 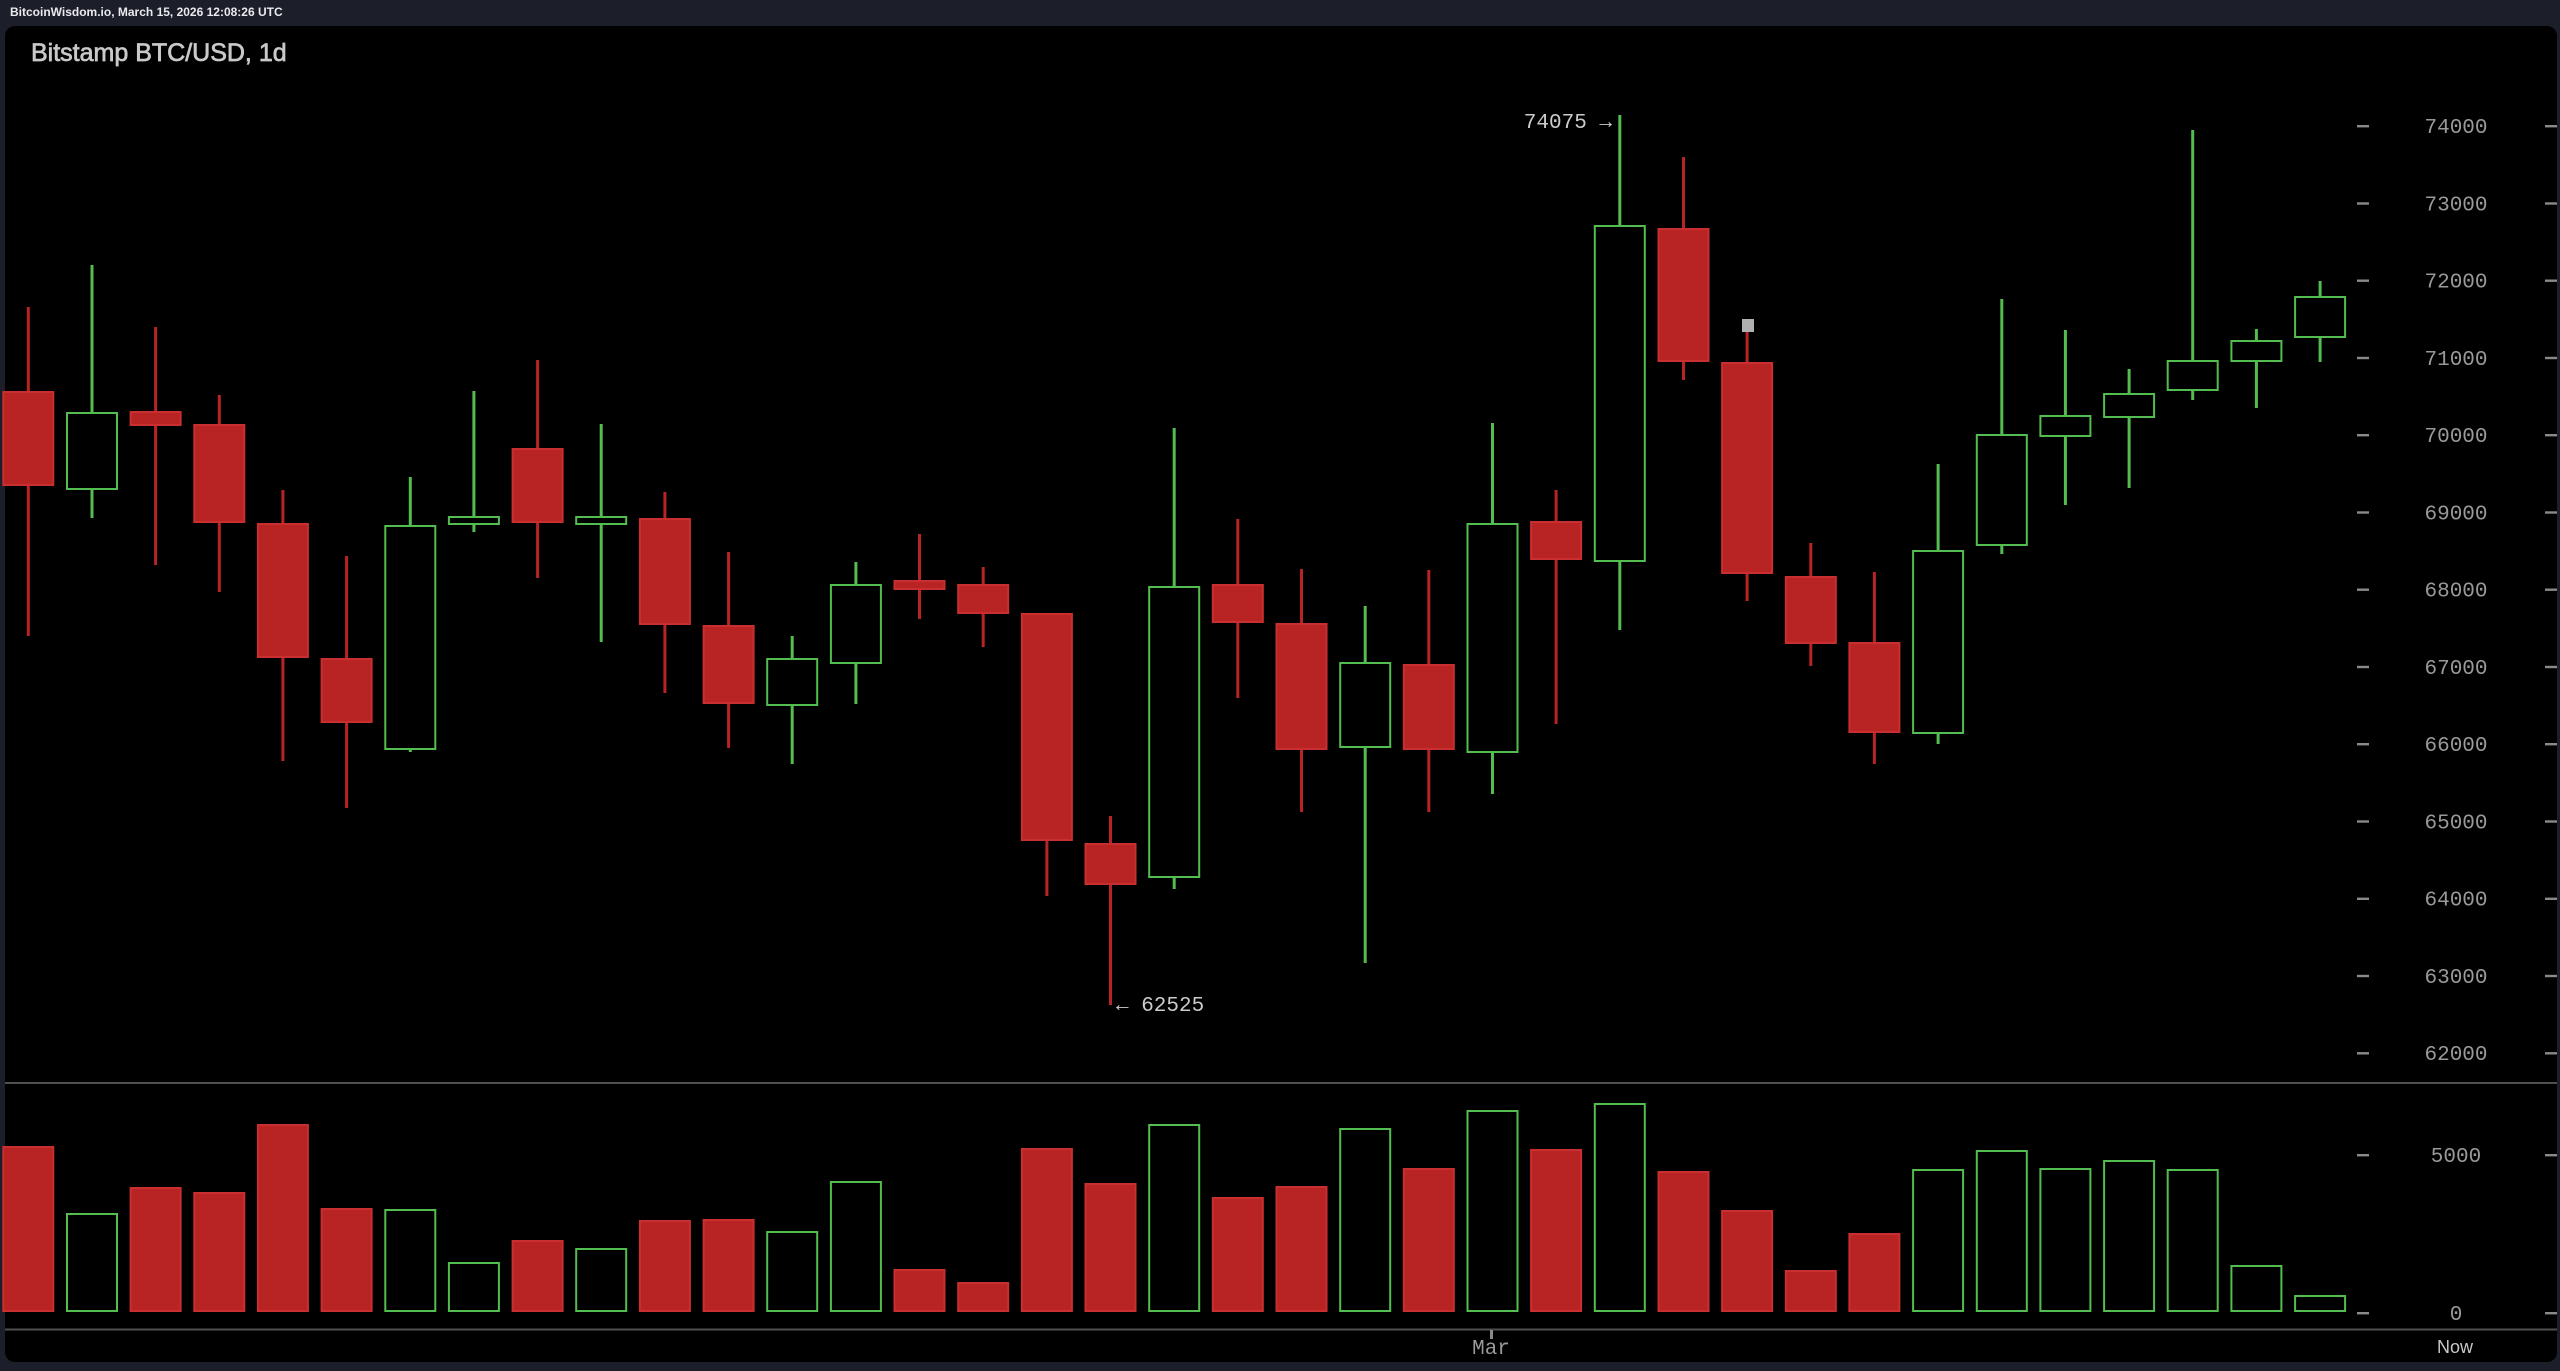 What do you see at coordinates (2455, 283) in the screenshot?
I see `svg-text: 72000` at bounding box center [2455, 283].